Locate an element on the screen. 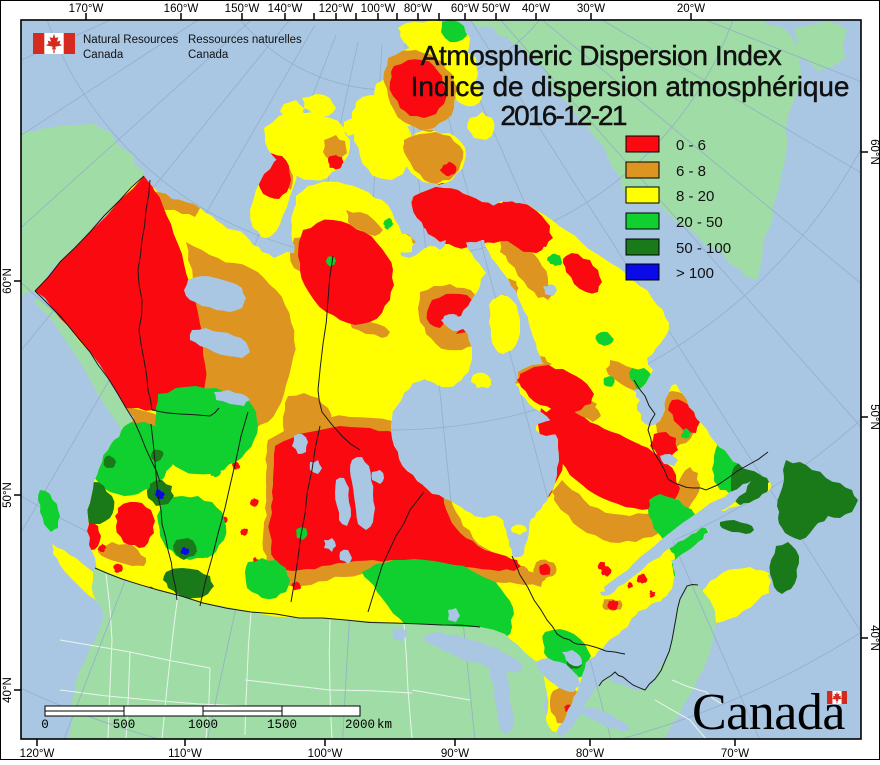 Image resolution: width=880 pixels, height=765 pixels. svg-text: Natural Resources is located at coordinates (130, 40).